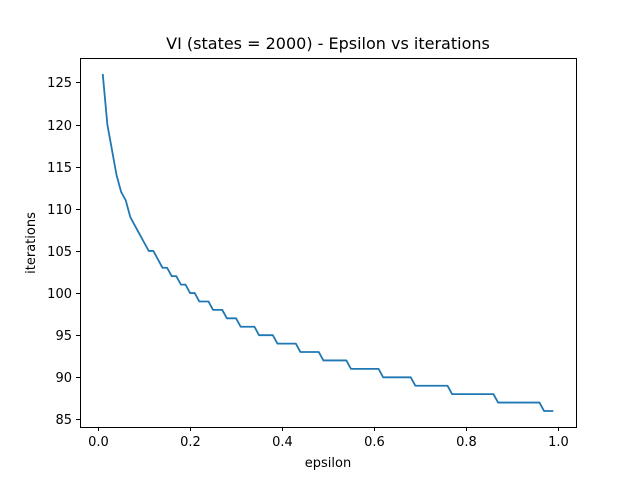  What do you see at coordinates (59, 294) in the screenshot?
I see `y-tick-label: 100` at bounding box center [59, 294].